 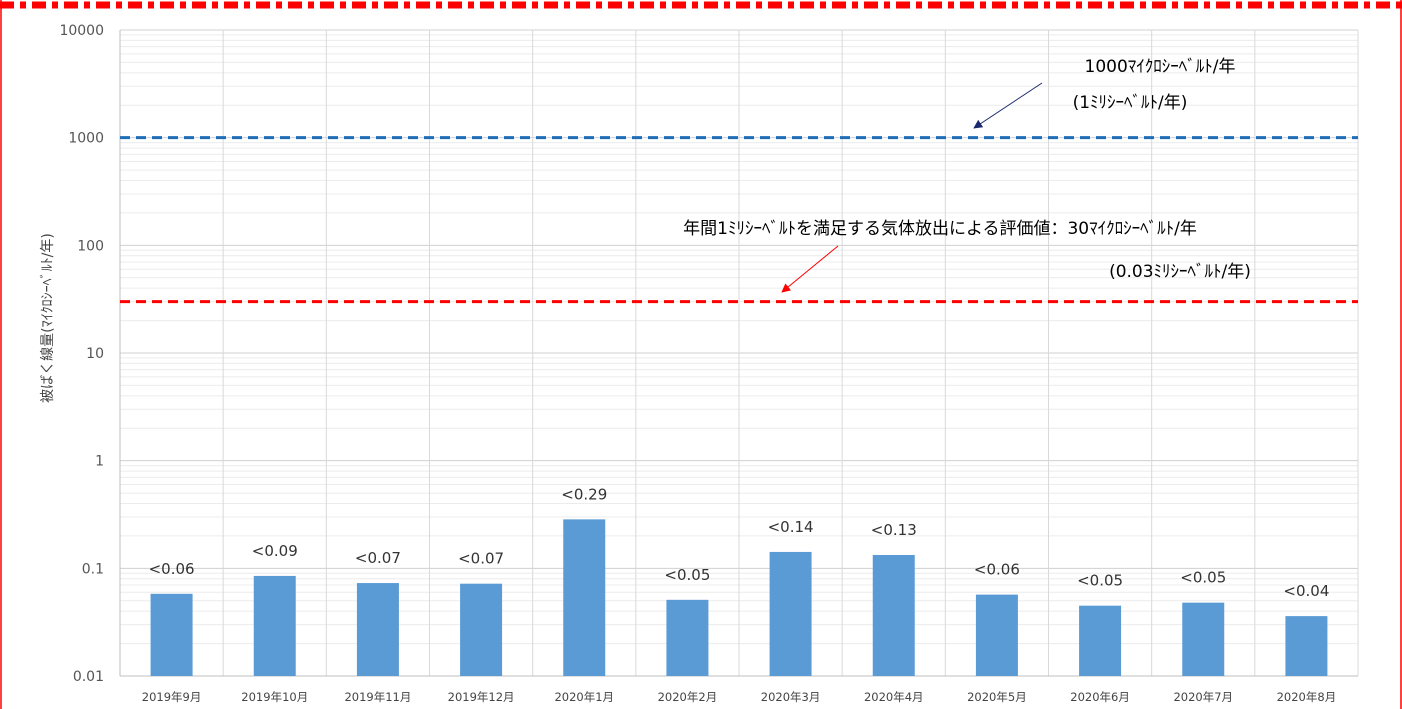 What do you see at coordinates (1306, 591) in the screenshot?
I see `data-label: <0.04` at bounding box center [1306, 591].